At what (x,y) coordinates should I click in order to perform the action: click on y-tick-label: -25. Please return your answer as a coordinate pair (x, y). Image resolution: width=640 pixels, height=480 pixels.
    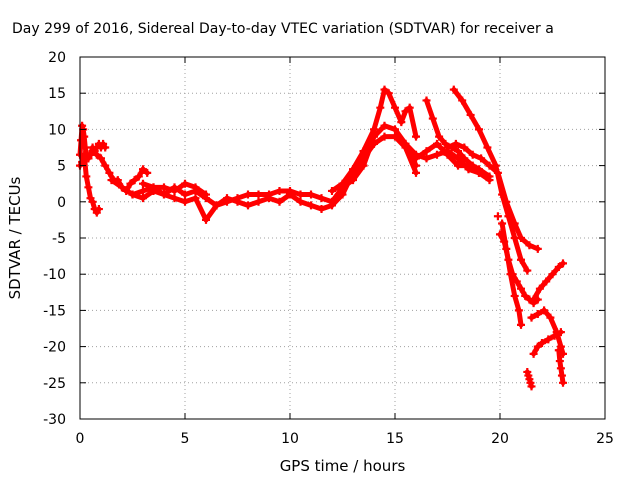
    Looking at the image, I should click on (54, 384).